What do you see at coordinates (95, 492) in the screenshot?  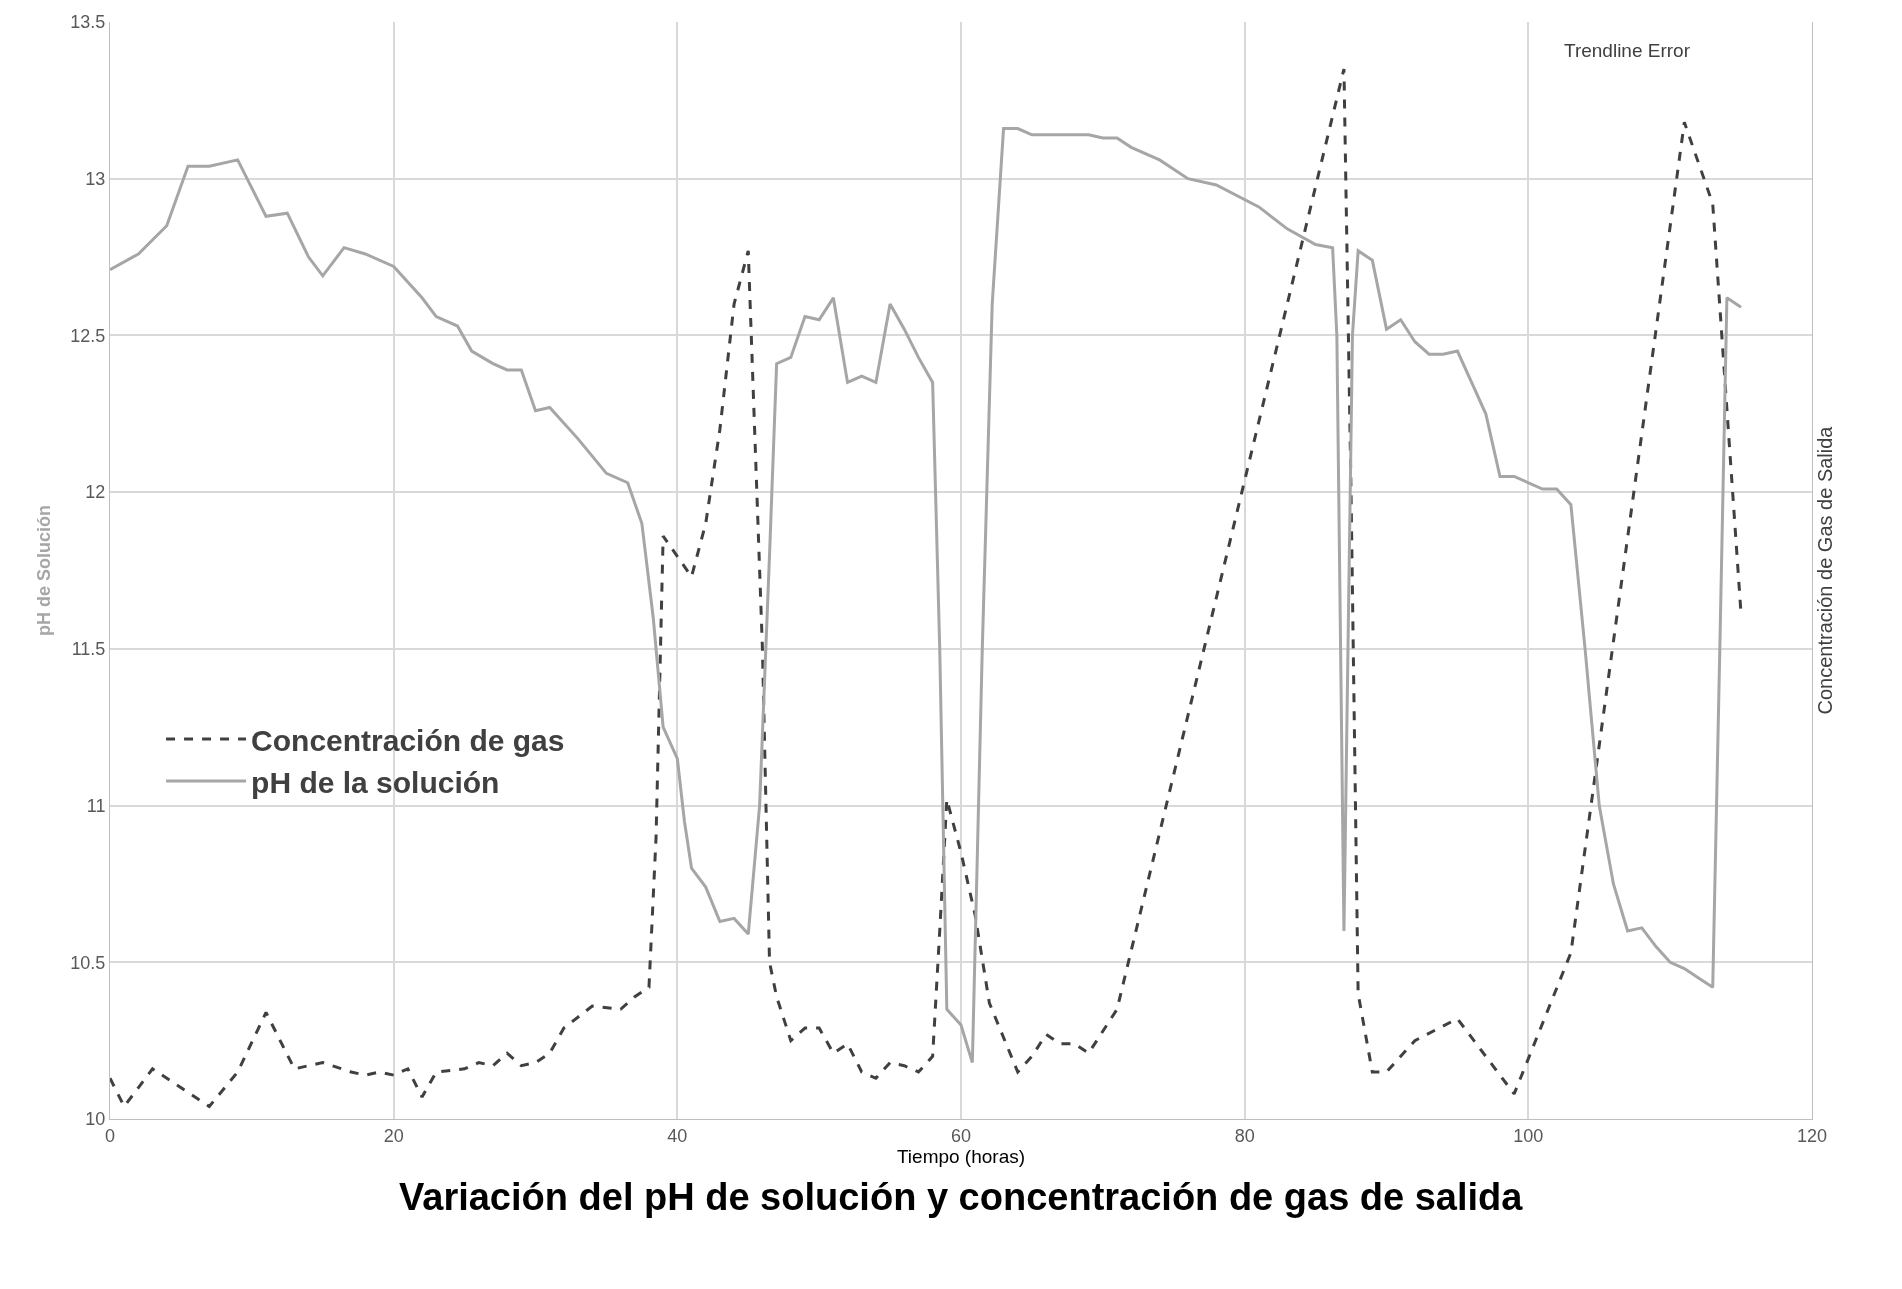 I see `y-tick-label: 12` at bounding box center [95, 492].